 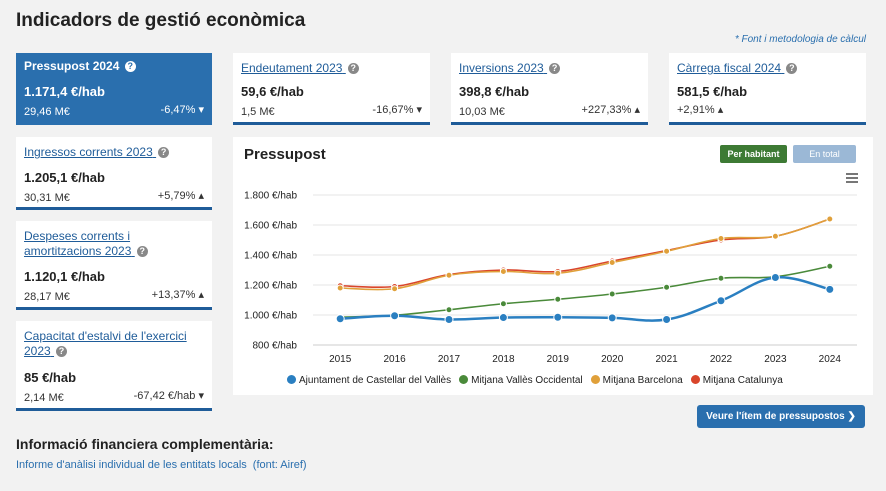 What do you see at coordinates (449, 359) in the screenshot?
I see `x-tick-label: 2017` at bounding box center [449, 359].